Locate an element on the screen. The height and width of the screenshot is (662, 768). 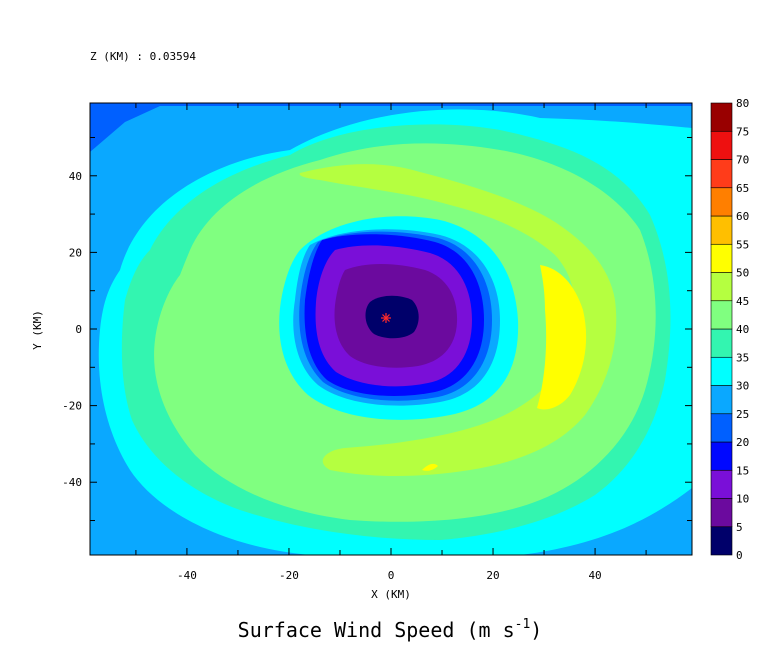
chart-title-exponent: -1 is located at coordinates (523, 624).